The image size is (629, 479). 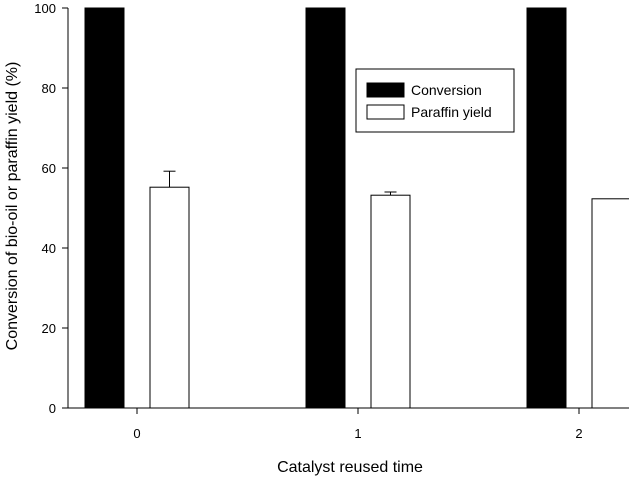 I want to click on legend-label-conversion: Conversion, so click(x=446, y=90).